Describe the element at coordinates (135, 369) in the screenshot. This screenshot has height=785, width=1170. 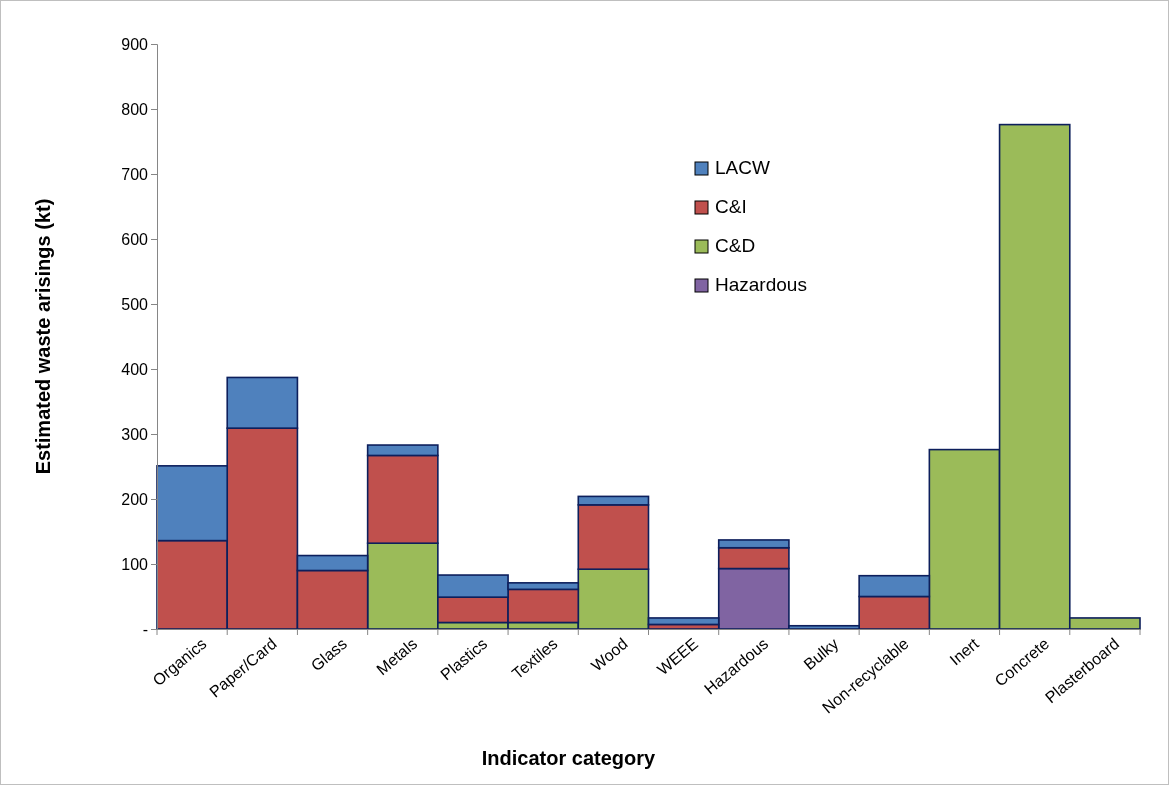
I see `y-tick-label: 400` at that location.